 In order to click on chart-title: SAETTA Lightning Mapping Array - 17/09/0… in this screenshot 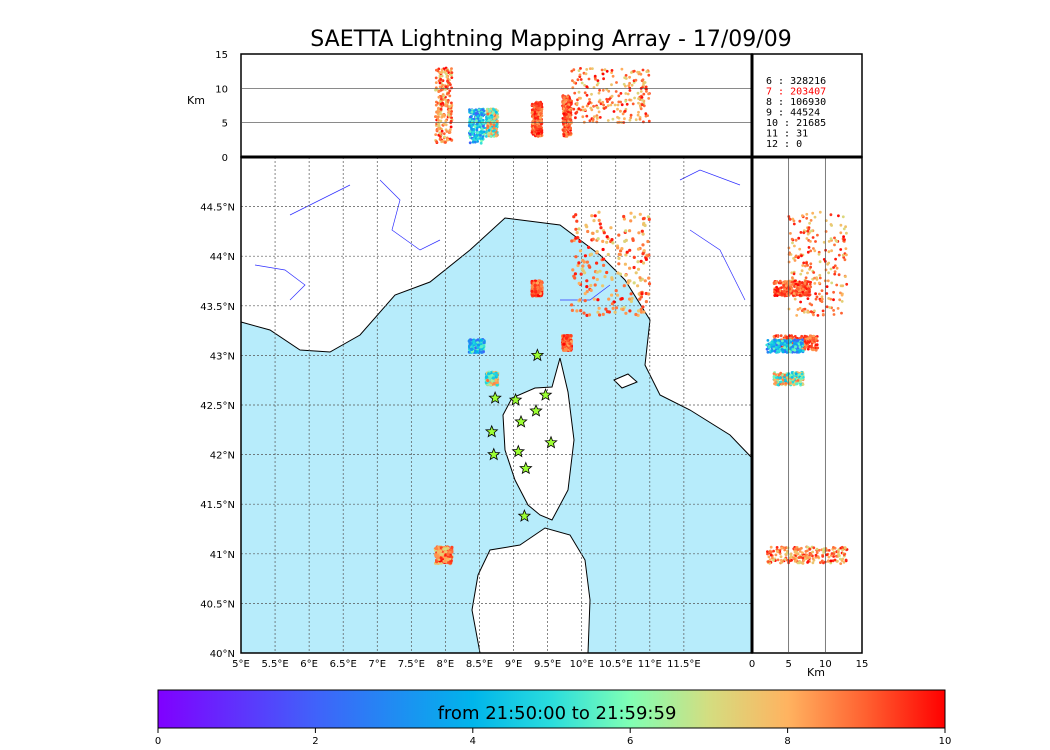, I will do `click(550, 39)`.